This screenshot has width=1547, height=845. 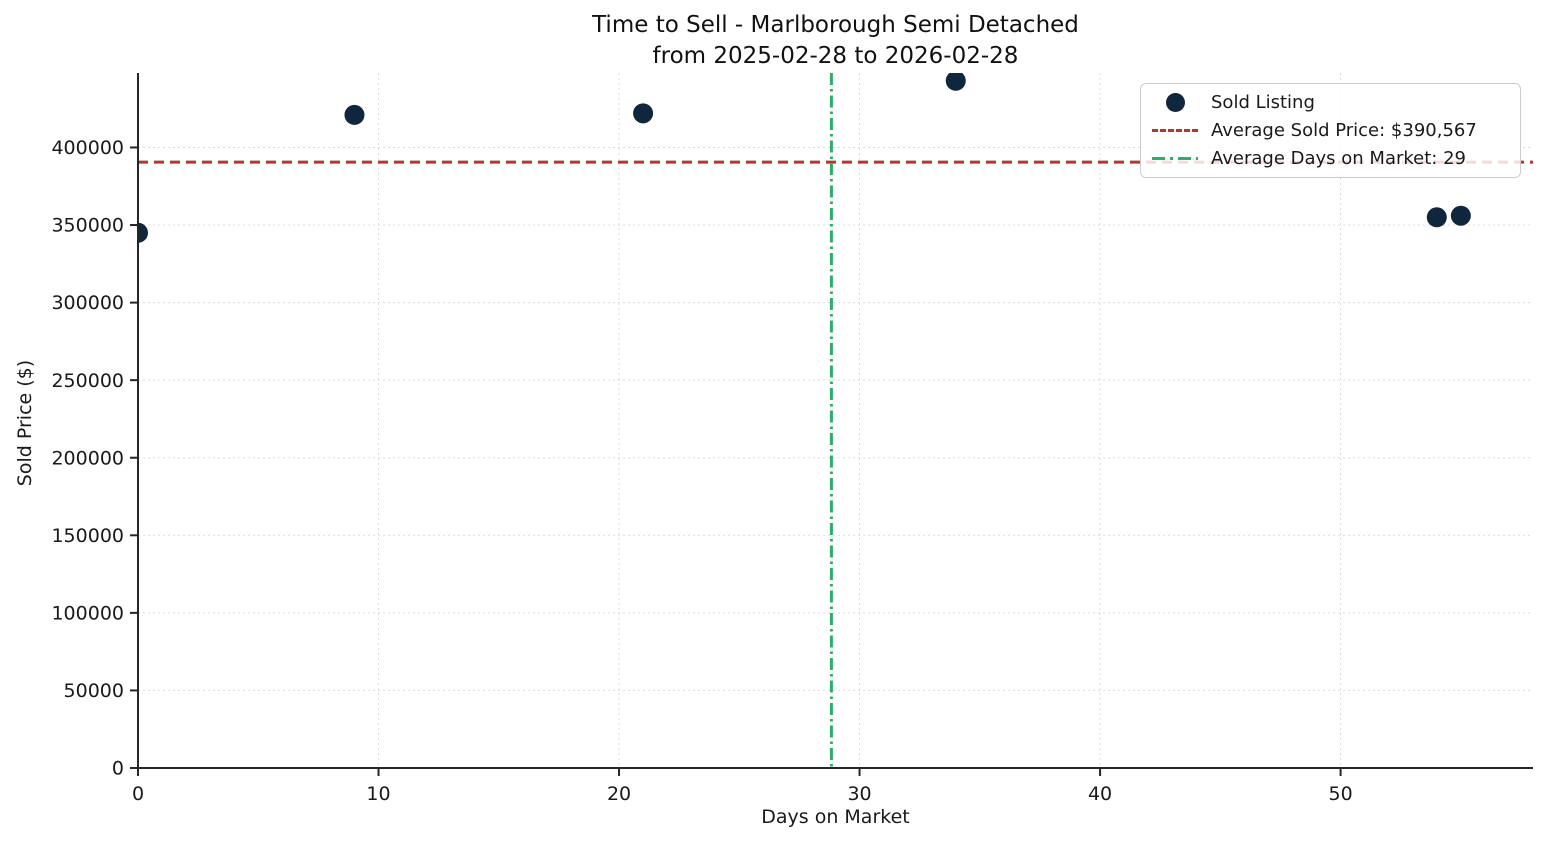 I want to click on legend-item-sold-listing: Sold Listing, so click(x=1330, y=103).